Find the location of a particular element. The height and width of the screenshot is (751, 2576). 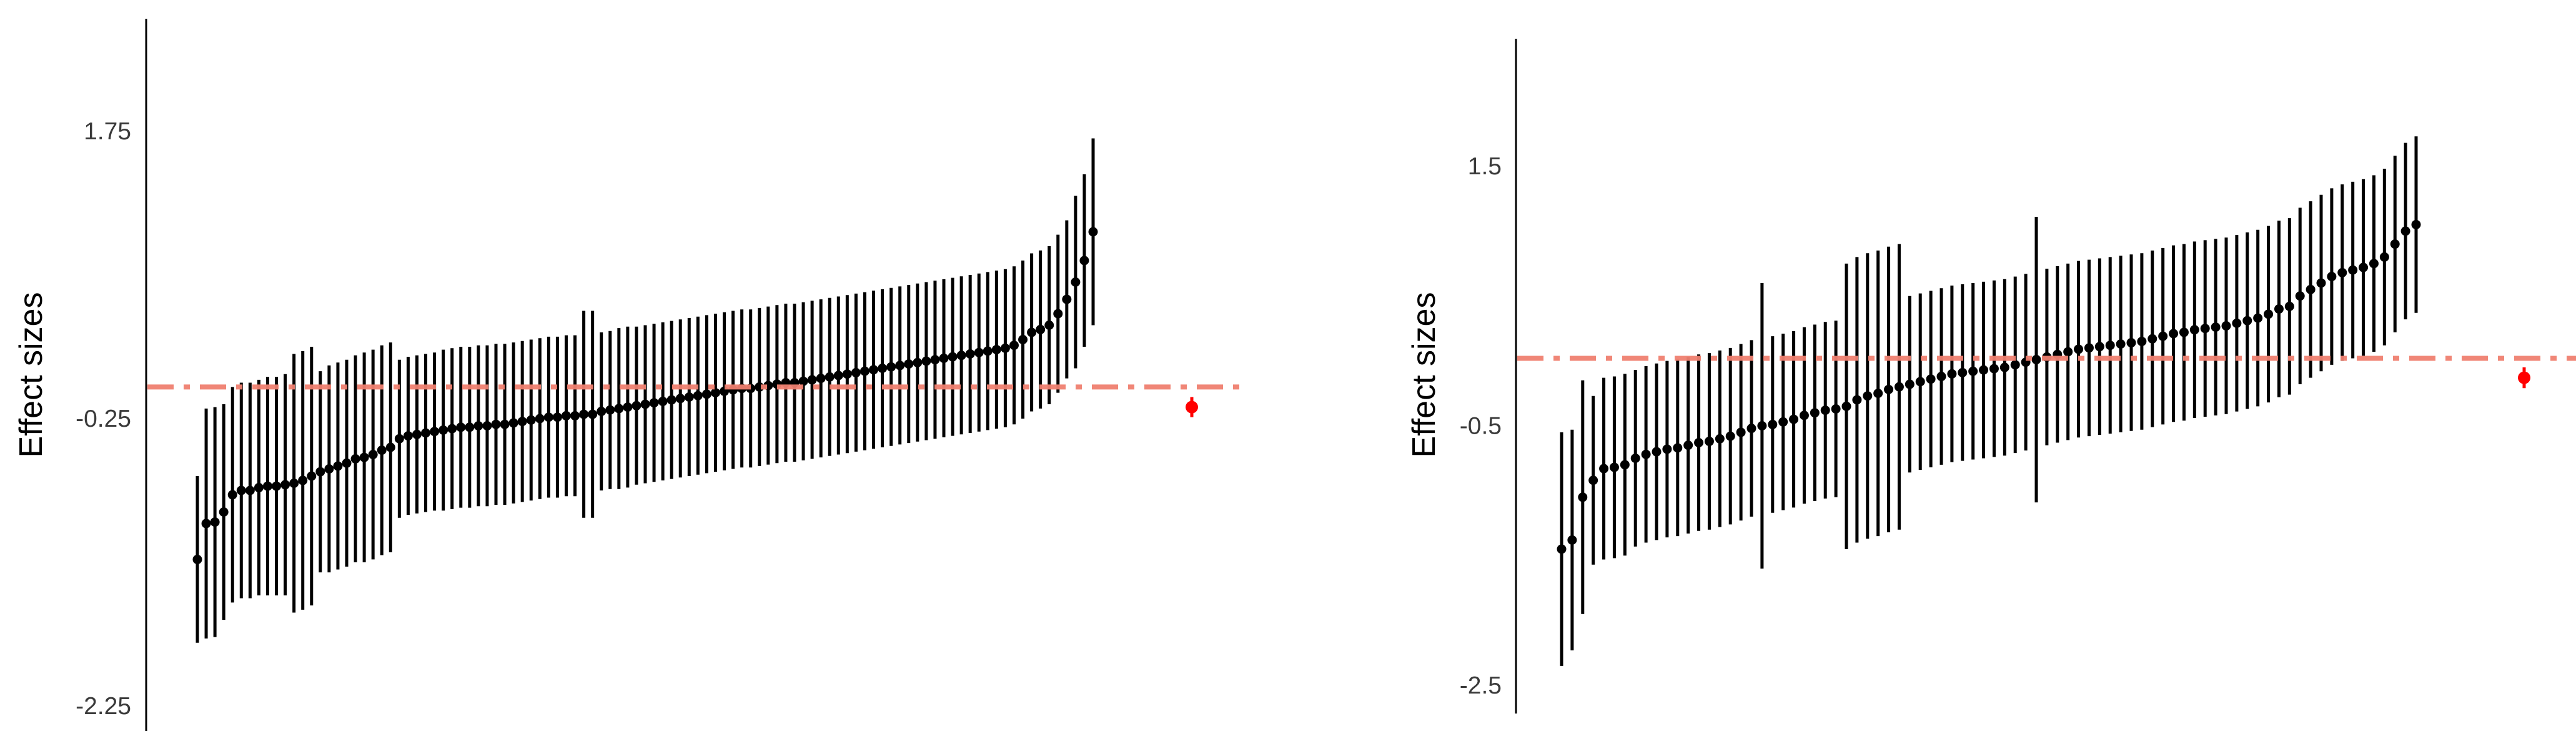

y-axis-title: Effect sizes is located at coordinates (31, 375).